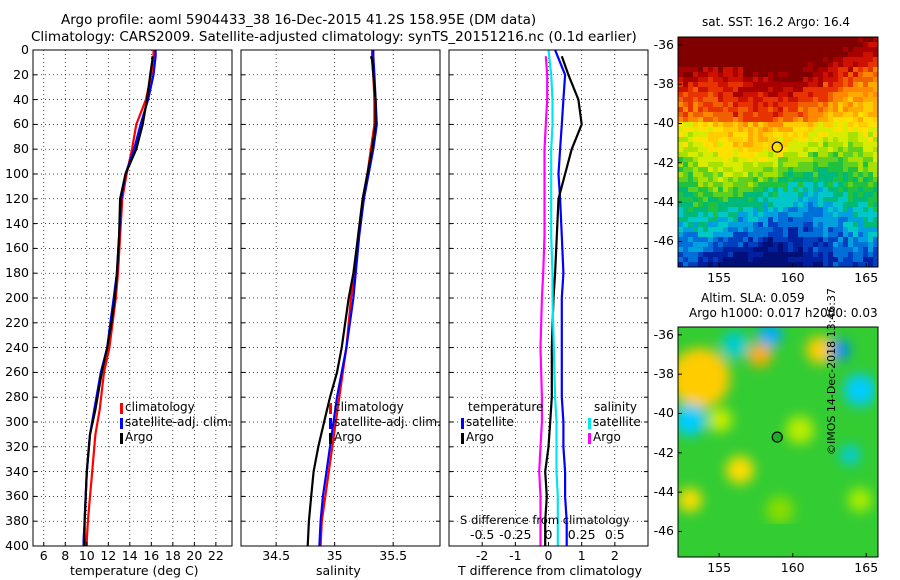 The image size is (900, 580). What do you see at coordinates (607, 437) in the screenshot?
I see `diff-legend-sal-argo: Argo` at bounding box center [607, 437].